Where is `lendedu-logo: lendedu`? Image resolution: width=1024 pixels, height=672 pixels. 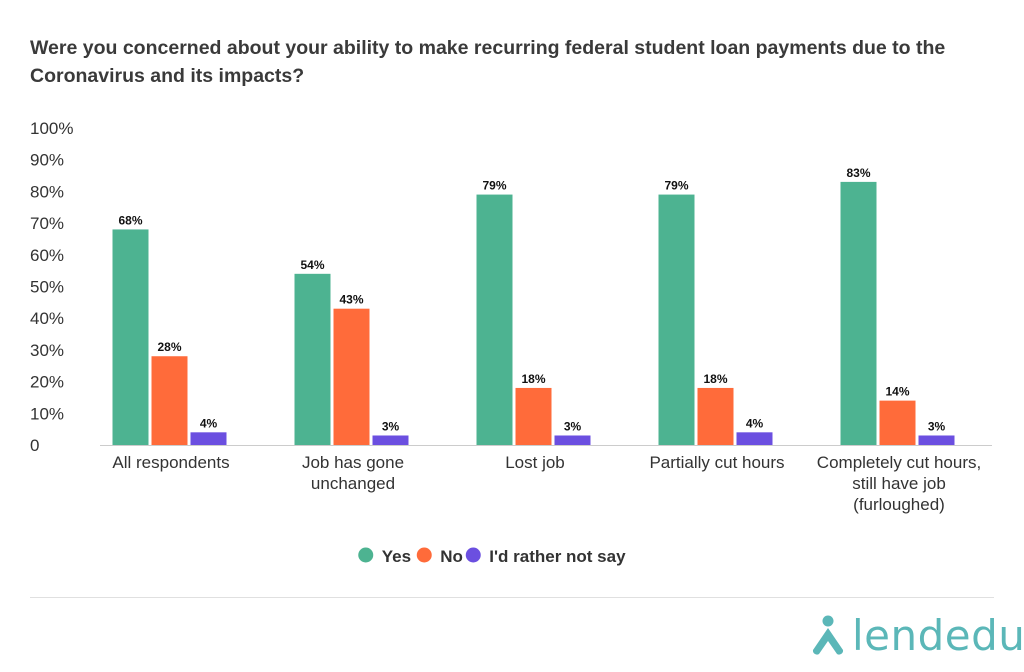
lendedu-logo: lendedu is located at coordinates (916, 637).